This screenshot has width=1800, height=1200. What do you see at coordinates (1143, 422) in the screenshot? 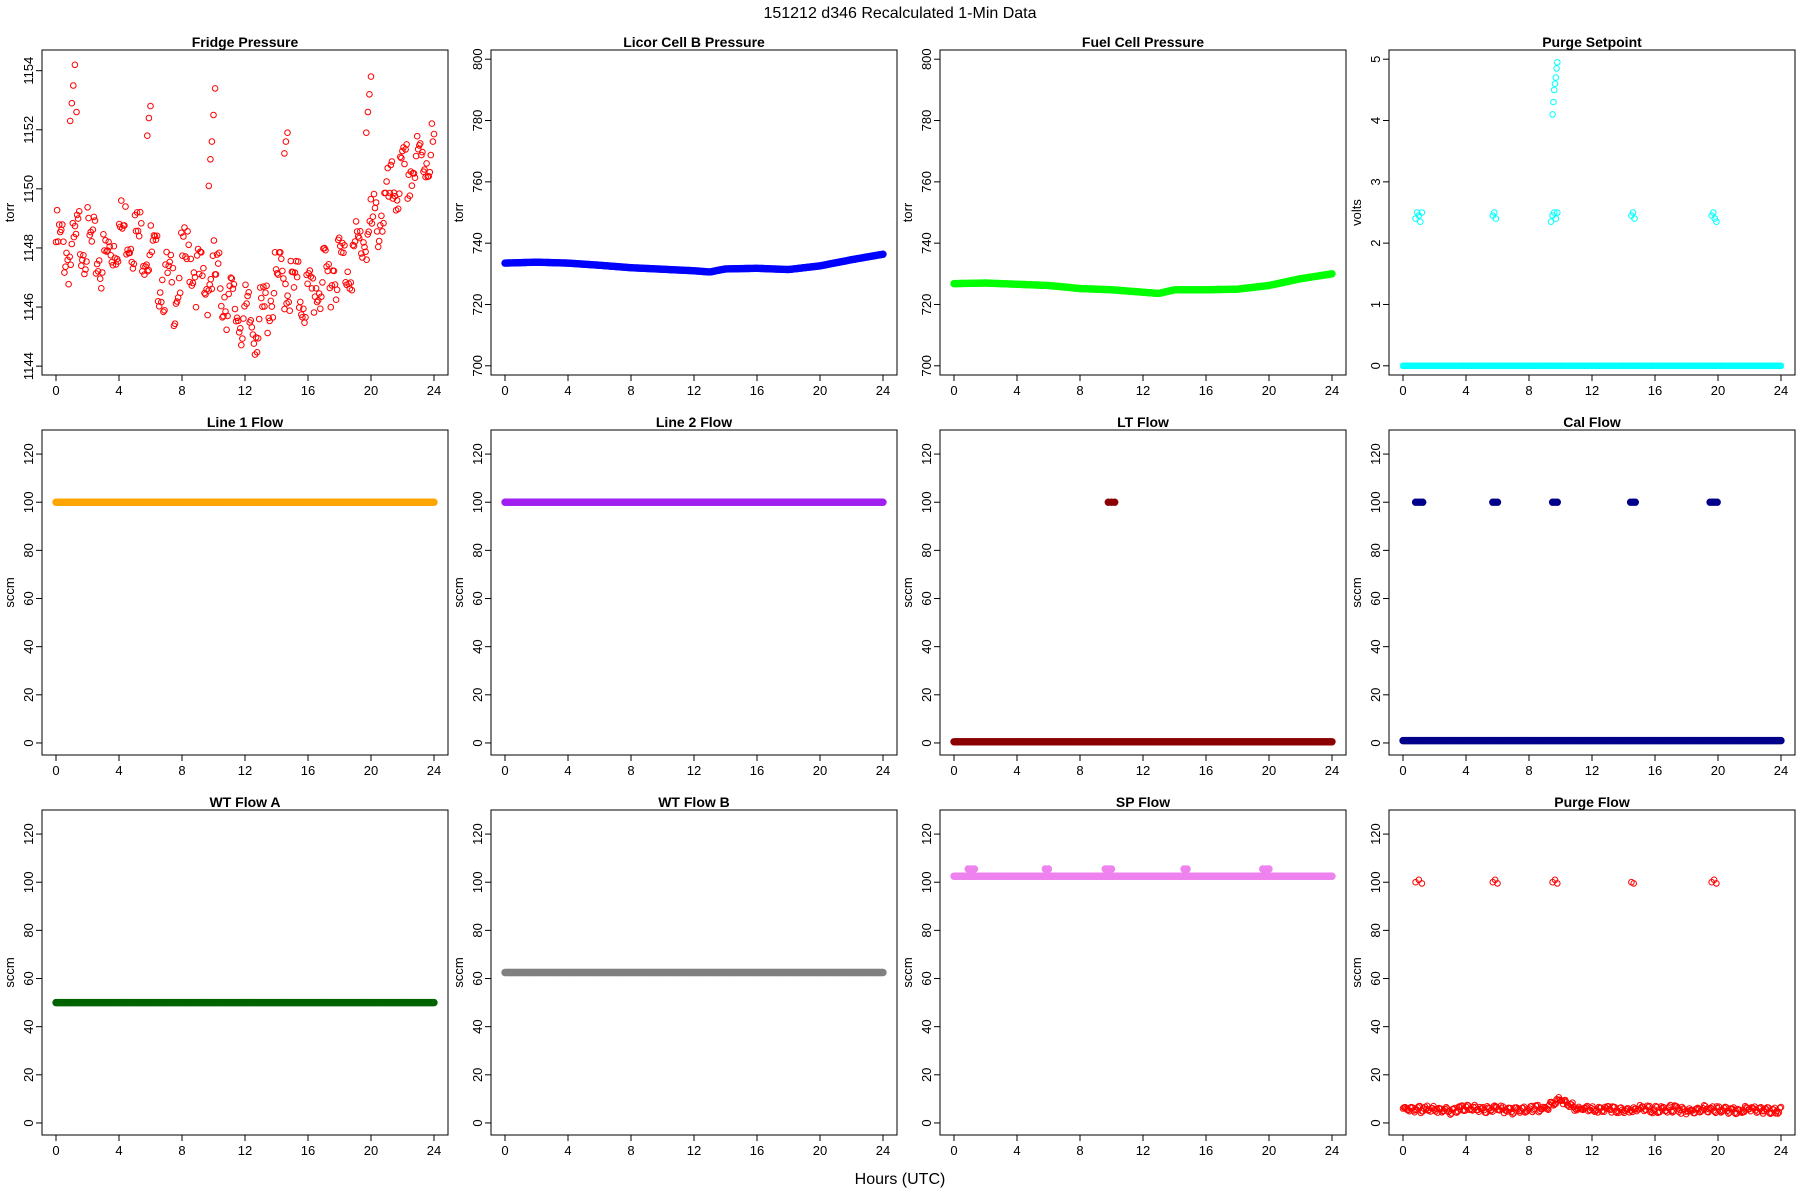
I see `panel-title: LT Flow` at bounding box center [1143, 422].